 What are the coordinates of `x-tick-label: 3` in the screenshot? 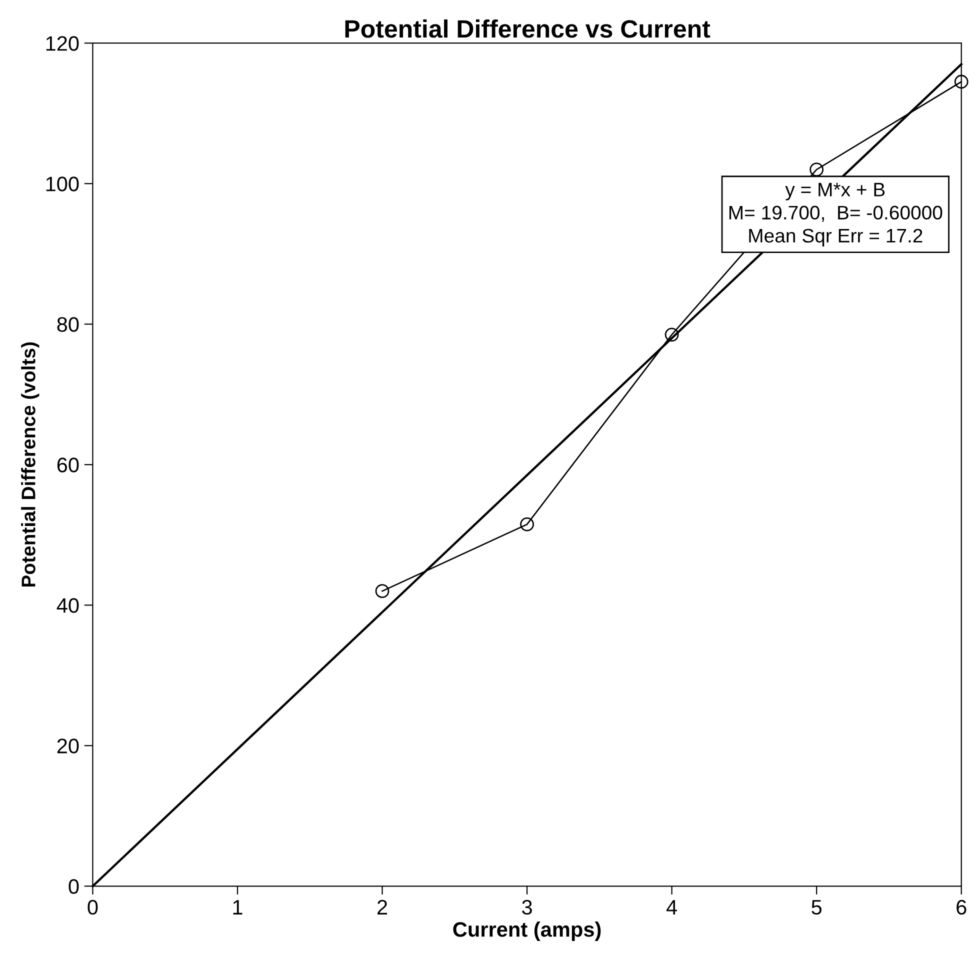 It's located at (527, 907).